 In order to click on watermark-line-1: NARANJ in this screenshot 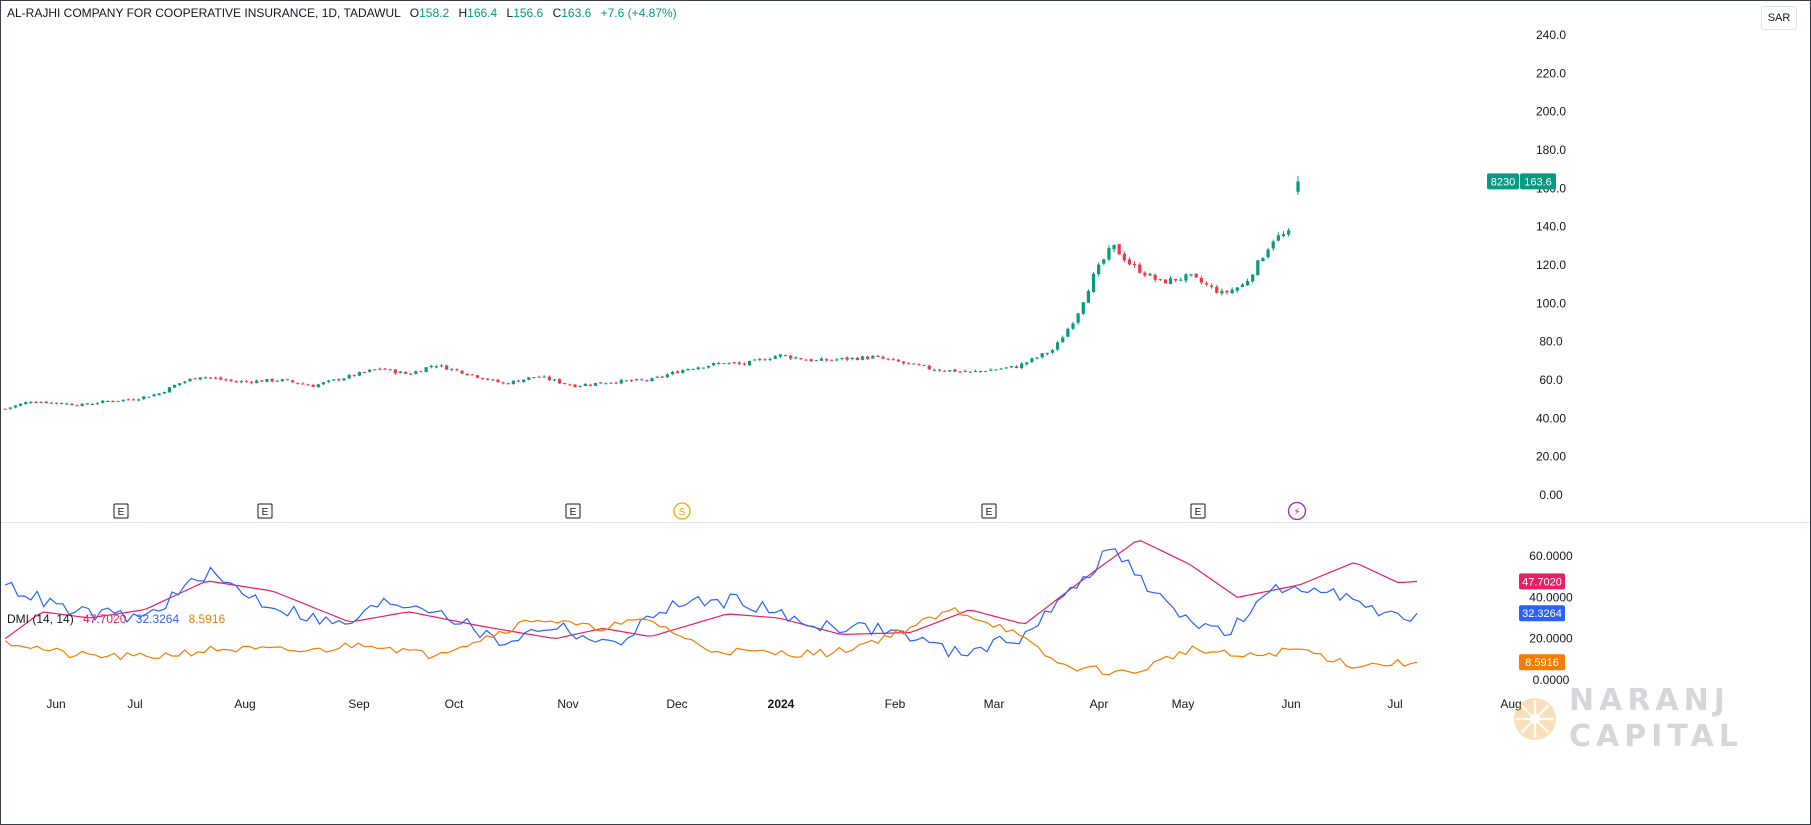, I will do `click(1649, 700)`.